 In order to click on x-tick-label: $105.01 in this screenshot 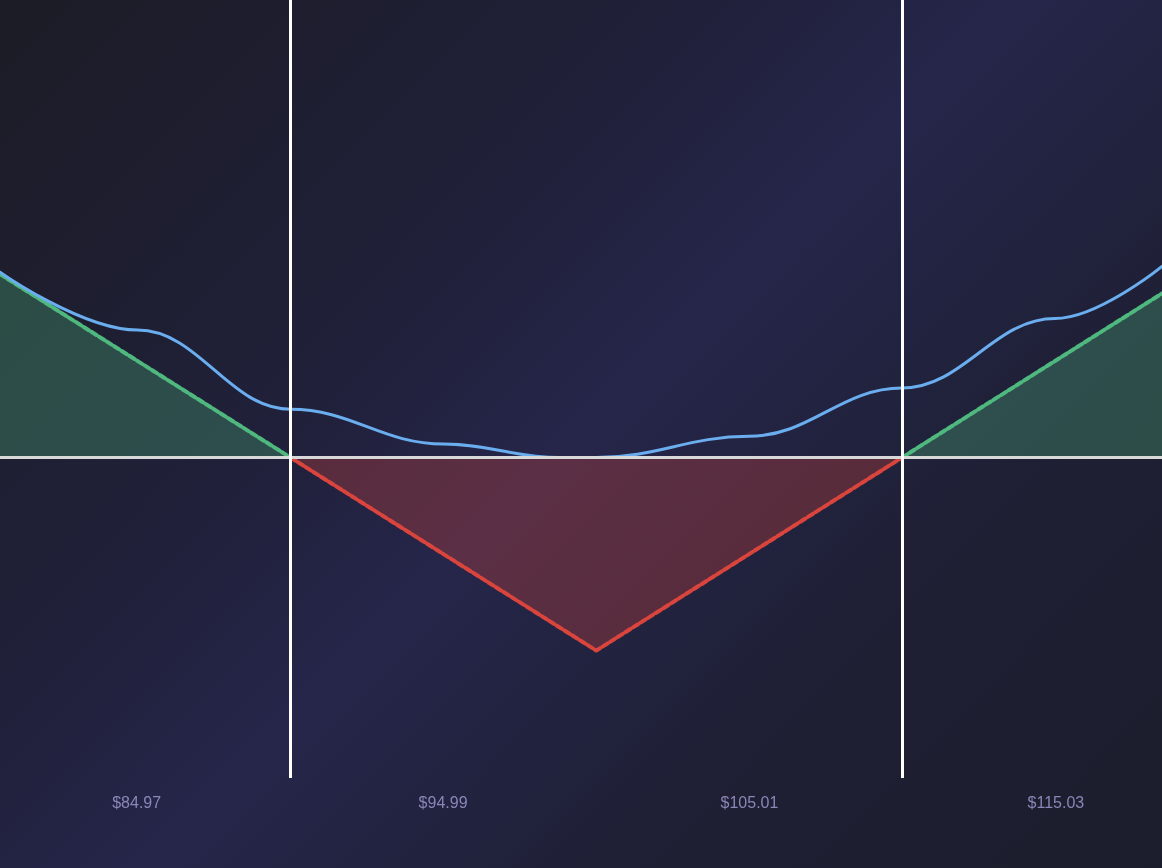, I will do `click(749, 802)`.